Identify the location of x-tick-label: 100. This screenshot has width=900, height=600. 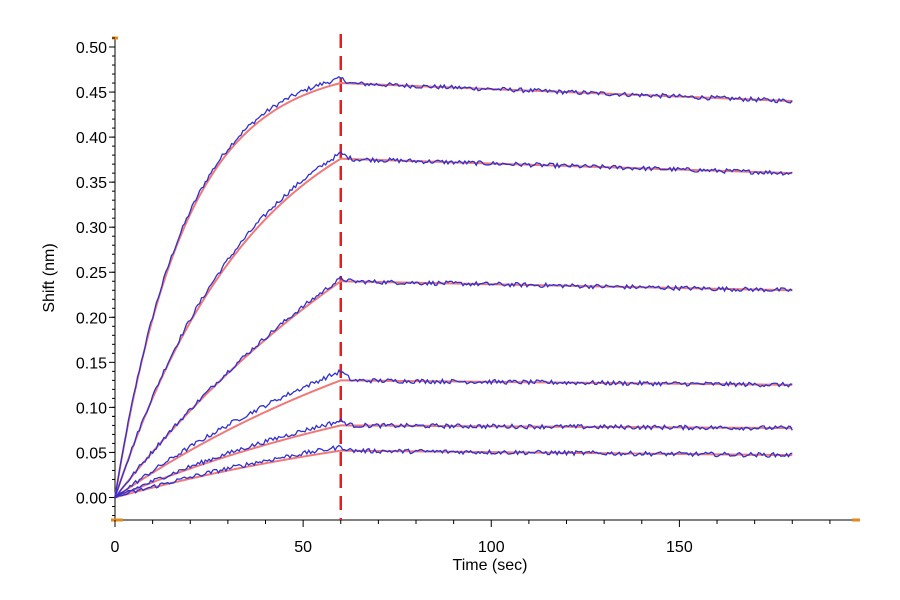
(491, 547).